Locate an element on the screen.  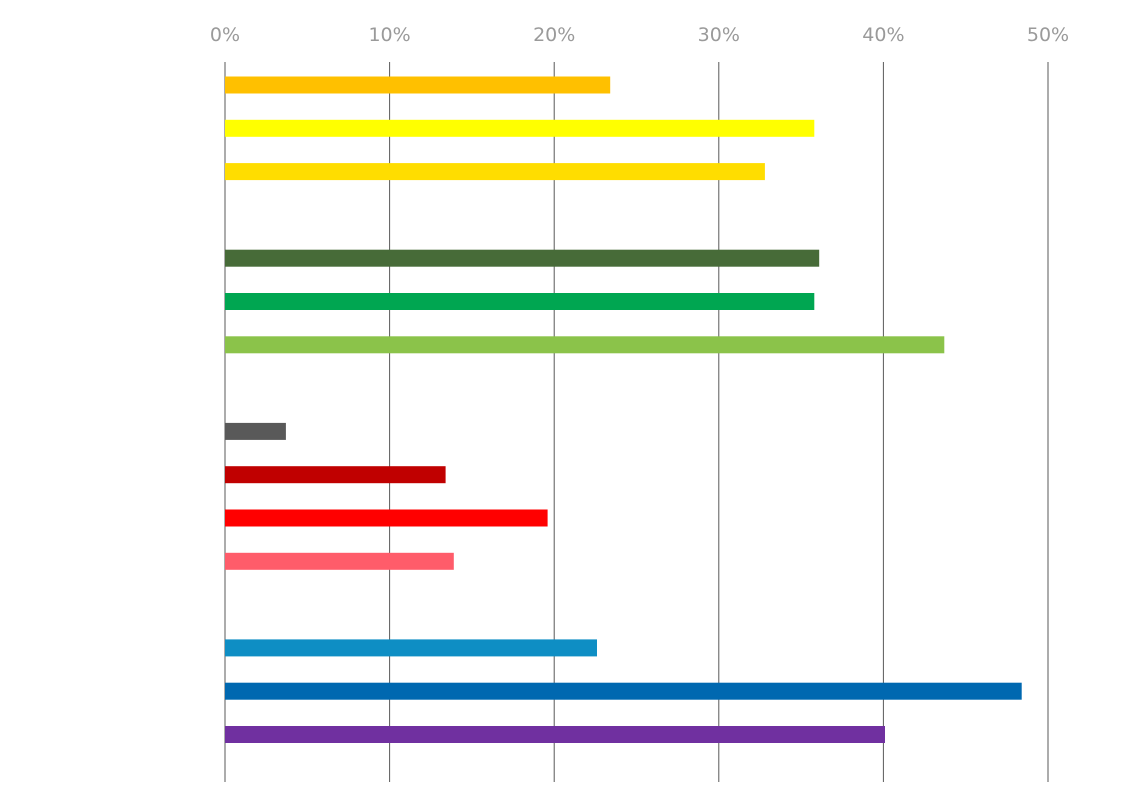
x-tick-label: 50% is located at coordinates (1048, 35).